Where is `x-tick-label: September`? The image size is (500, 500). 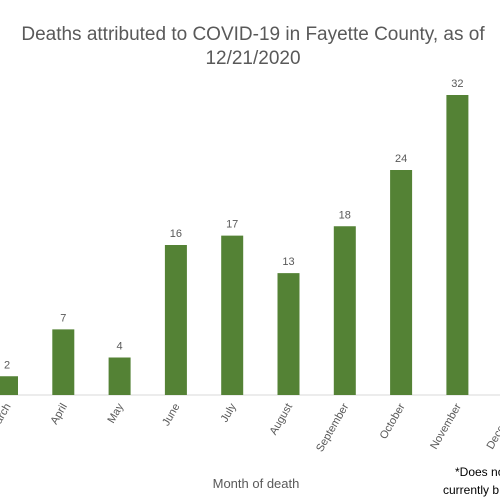 x-tick-label: September is located at coordinates (332, 427).